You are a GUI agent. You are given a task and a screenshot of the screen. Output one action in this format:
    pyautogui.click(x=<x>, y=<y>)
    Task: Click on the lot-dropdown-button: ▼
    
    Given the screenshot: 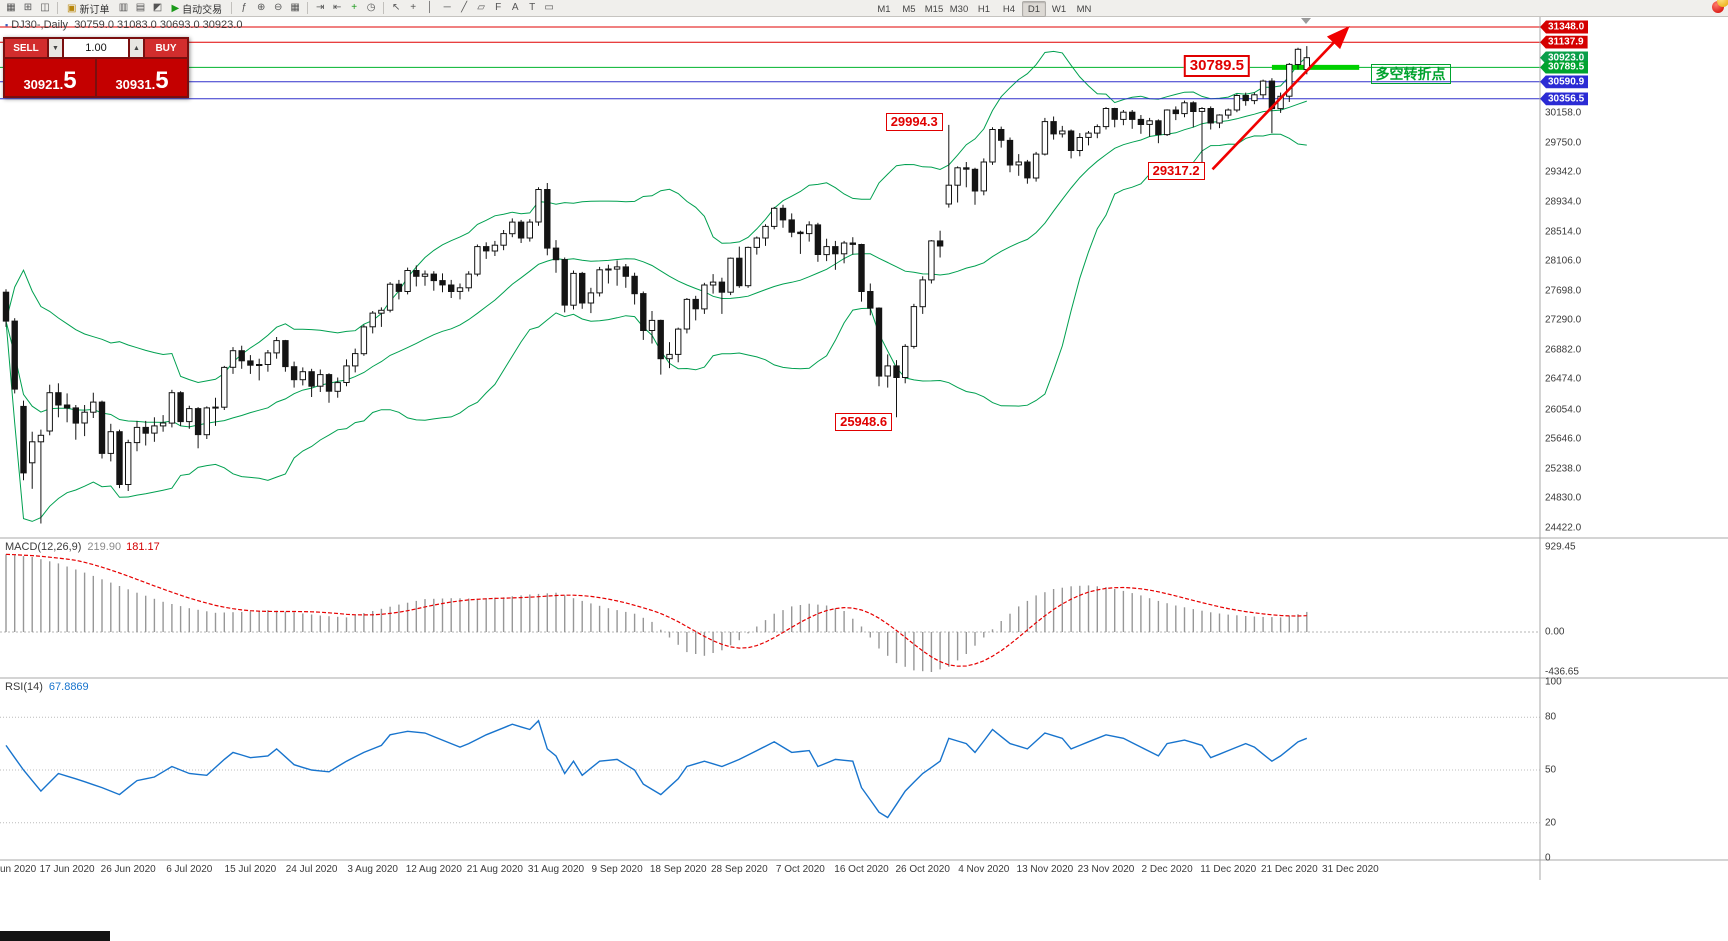 What is the action you would take?
    pyautogui.click(x=55, y=48)
    